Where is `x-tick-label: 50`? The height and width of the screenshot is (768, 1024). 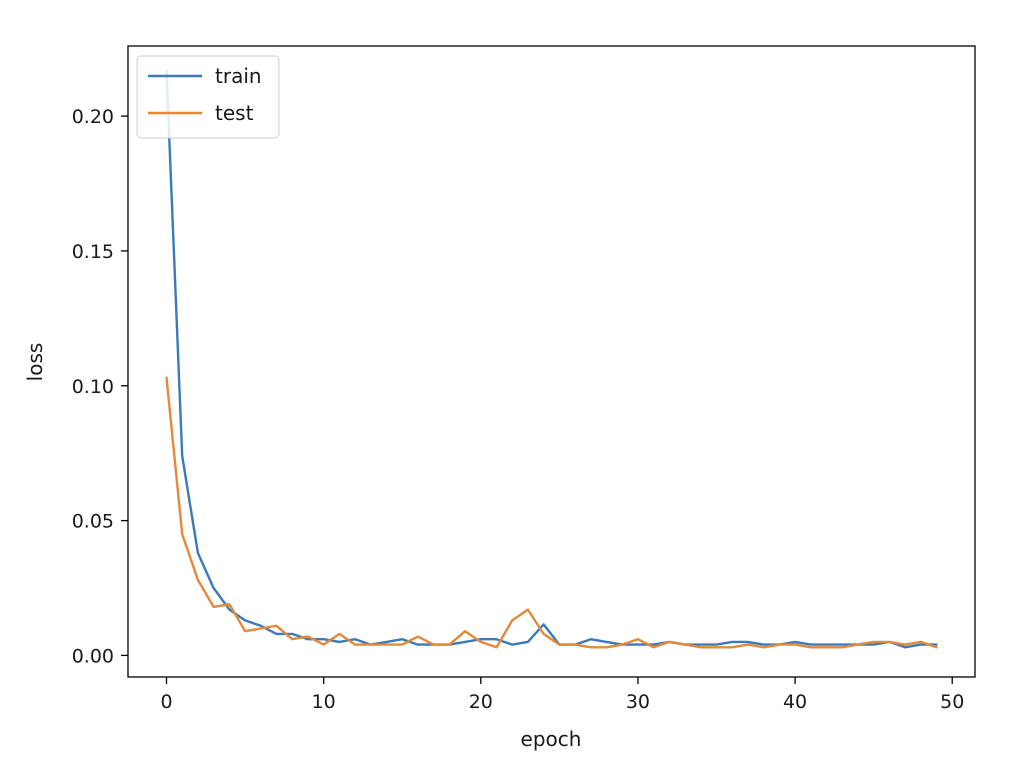 x-tick-label: 50 is located at coordinates (952, 702).